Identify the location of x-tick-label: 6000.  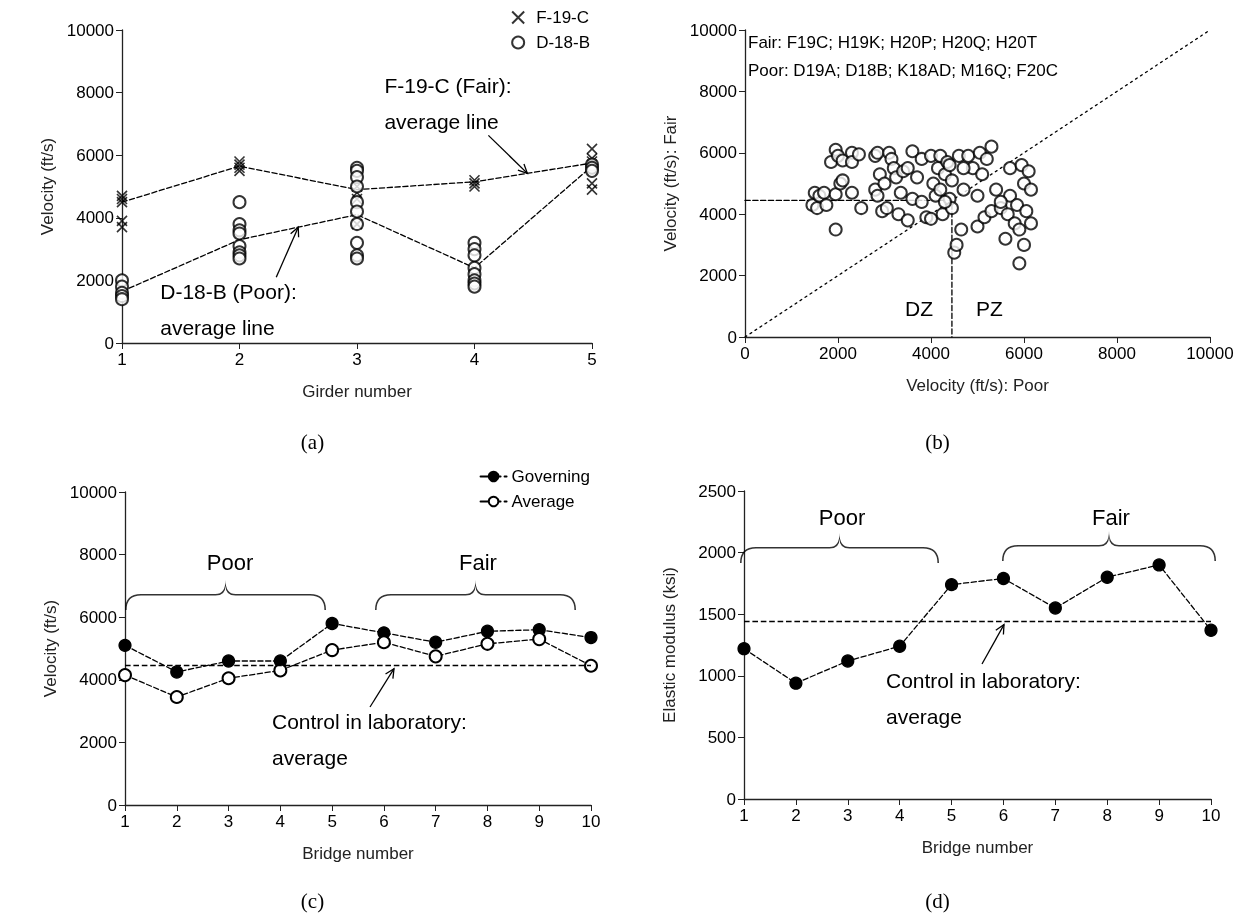
(1024, 353).